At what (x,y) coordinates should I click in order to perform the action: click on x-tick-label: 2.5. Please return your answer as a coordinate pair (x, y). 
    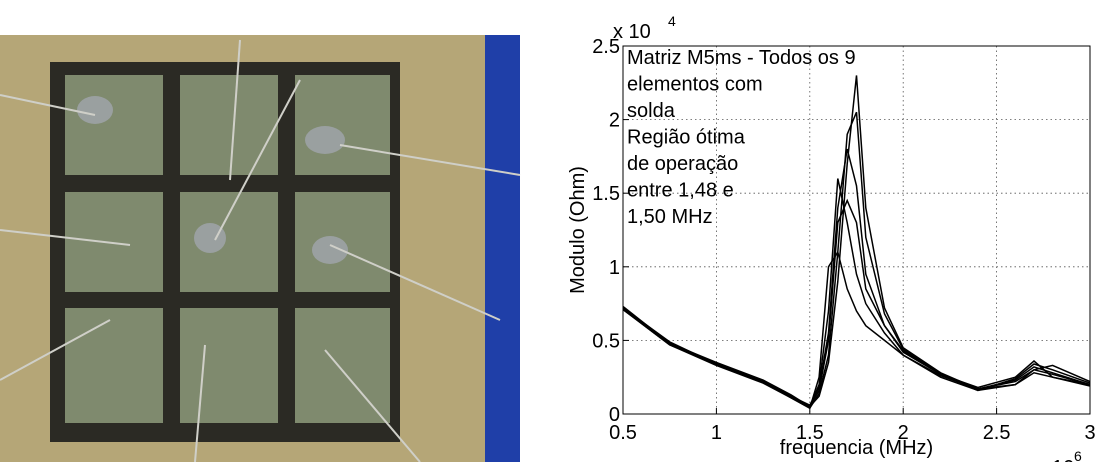
    Looking at the image, I should click on (997, 433).